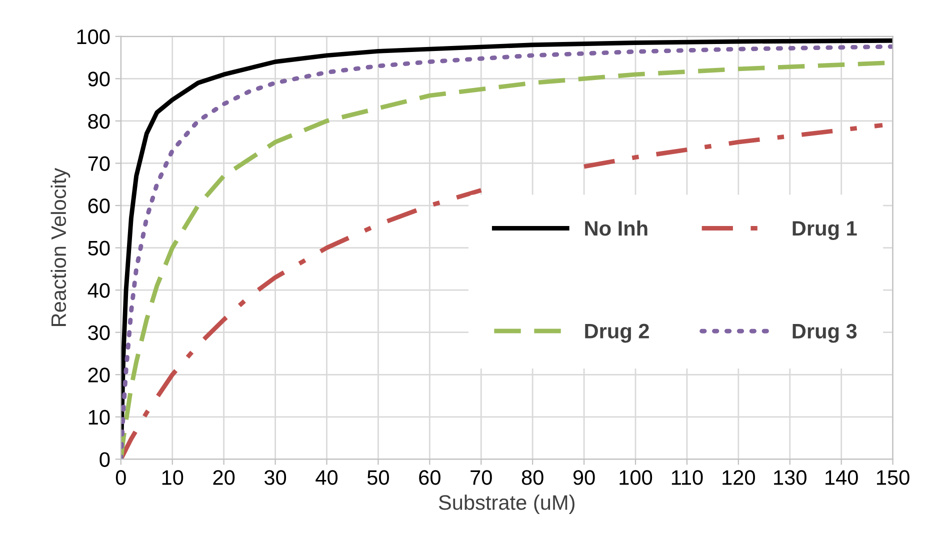 This screenshot has height=560, width=930. What do you see at coordinates (173, 477) in the screenshot?
I see `x-tick-label: 10` at bounding box center [173, 477].